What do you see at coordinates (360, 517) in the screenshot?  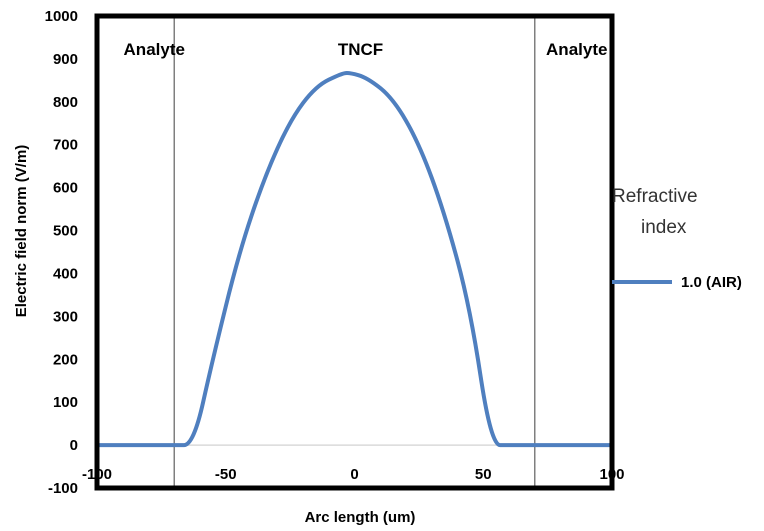 I see `x-axis-title: Arc length (um)` at bounding box center [360, 517].